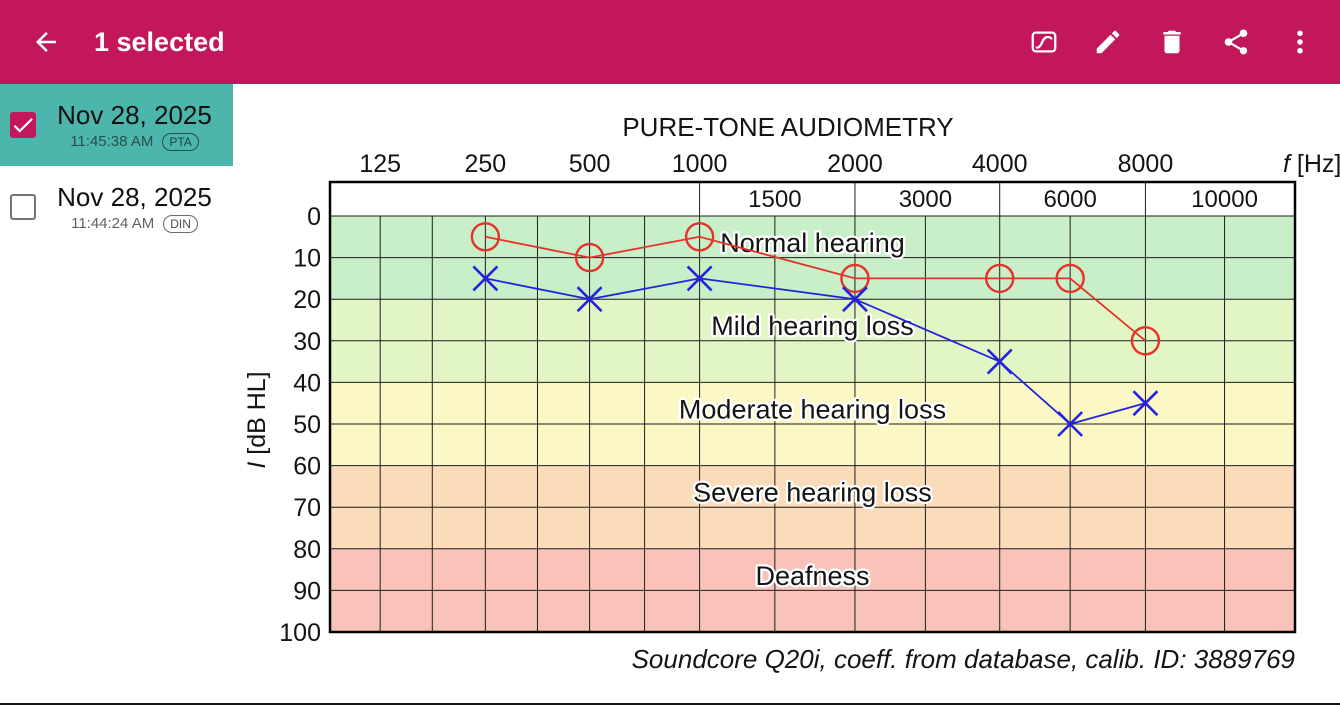  I want to click on selection-count-title: 1 selected, so click(159, 41).